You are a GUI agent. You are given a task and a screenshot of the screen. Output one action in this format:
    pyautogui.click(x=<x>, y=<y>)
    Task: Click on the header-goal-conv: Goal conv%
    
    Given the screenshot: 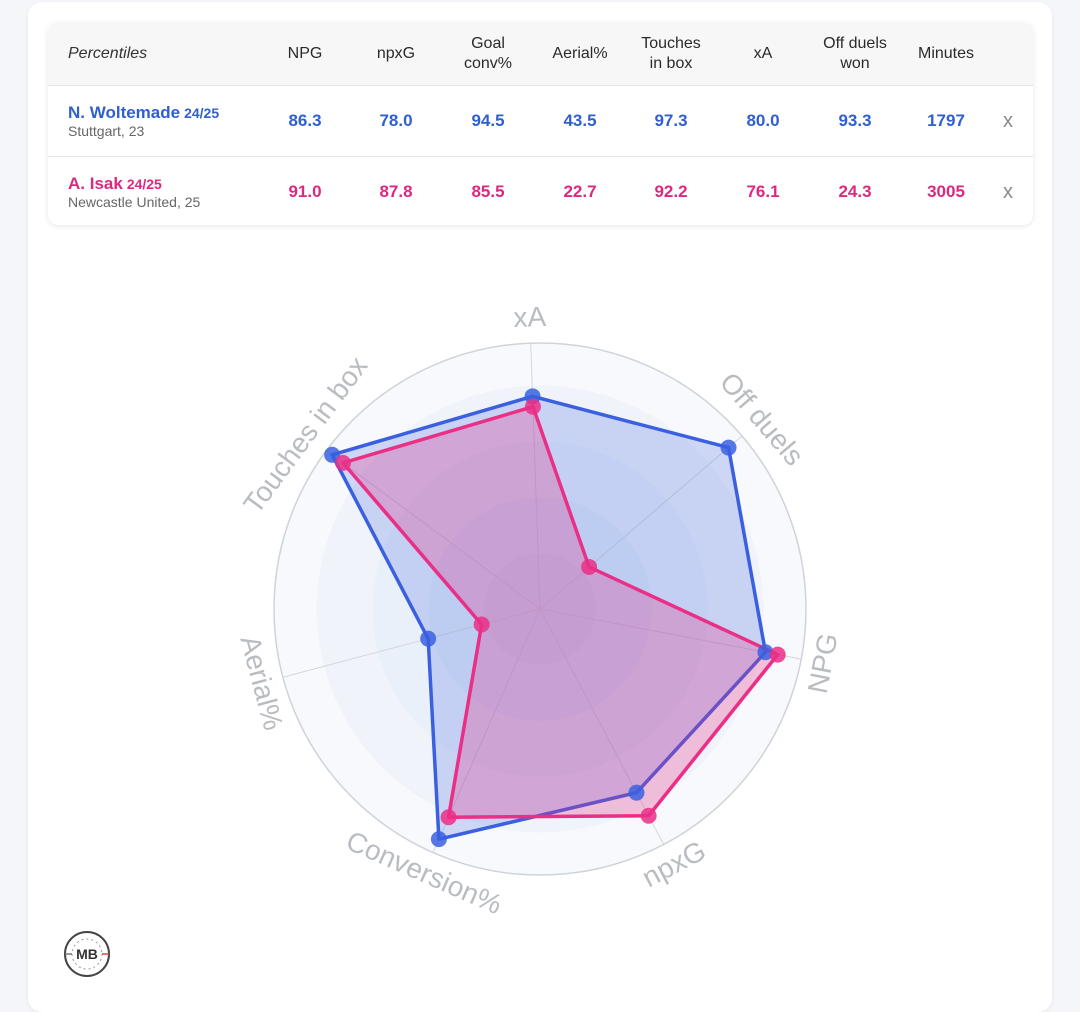 What is the action you would take?
    pyautogui.click(x=488, y=53)
    